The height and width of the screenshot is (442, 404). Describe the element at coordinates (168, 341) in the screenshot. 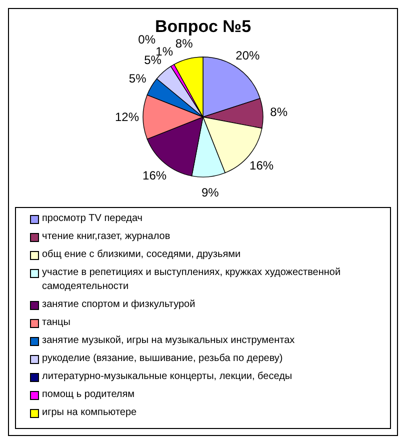

I see `legend-label: занятие музыкой, игры на музыкальных инструментах` at that location.